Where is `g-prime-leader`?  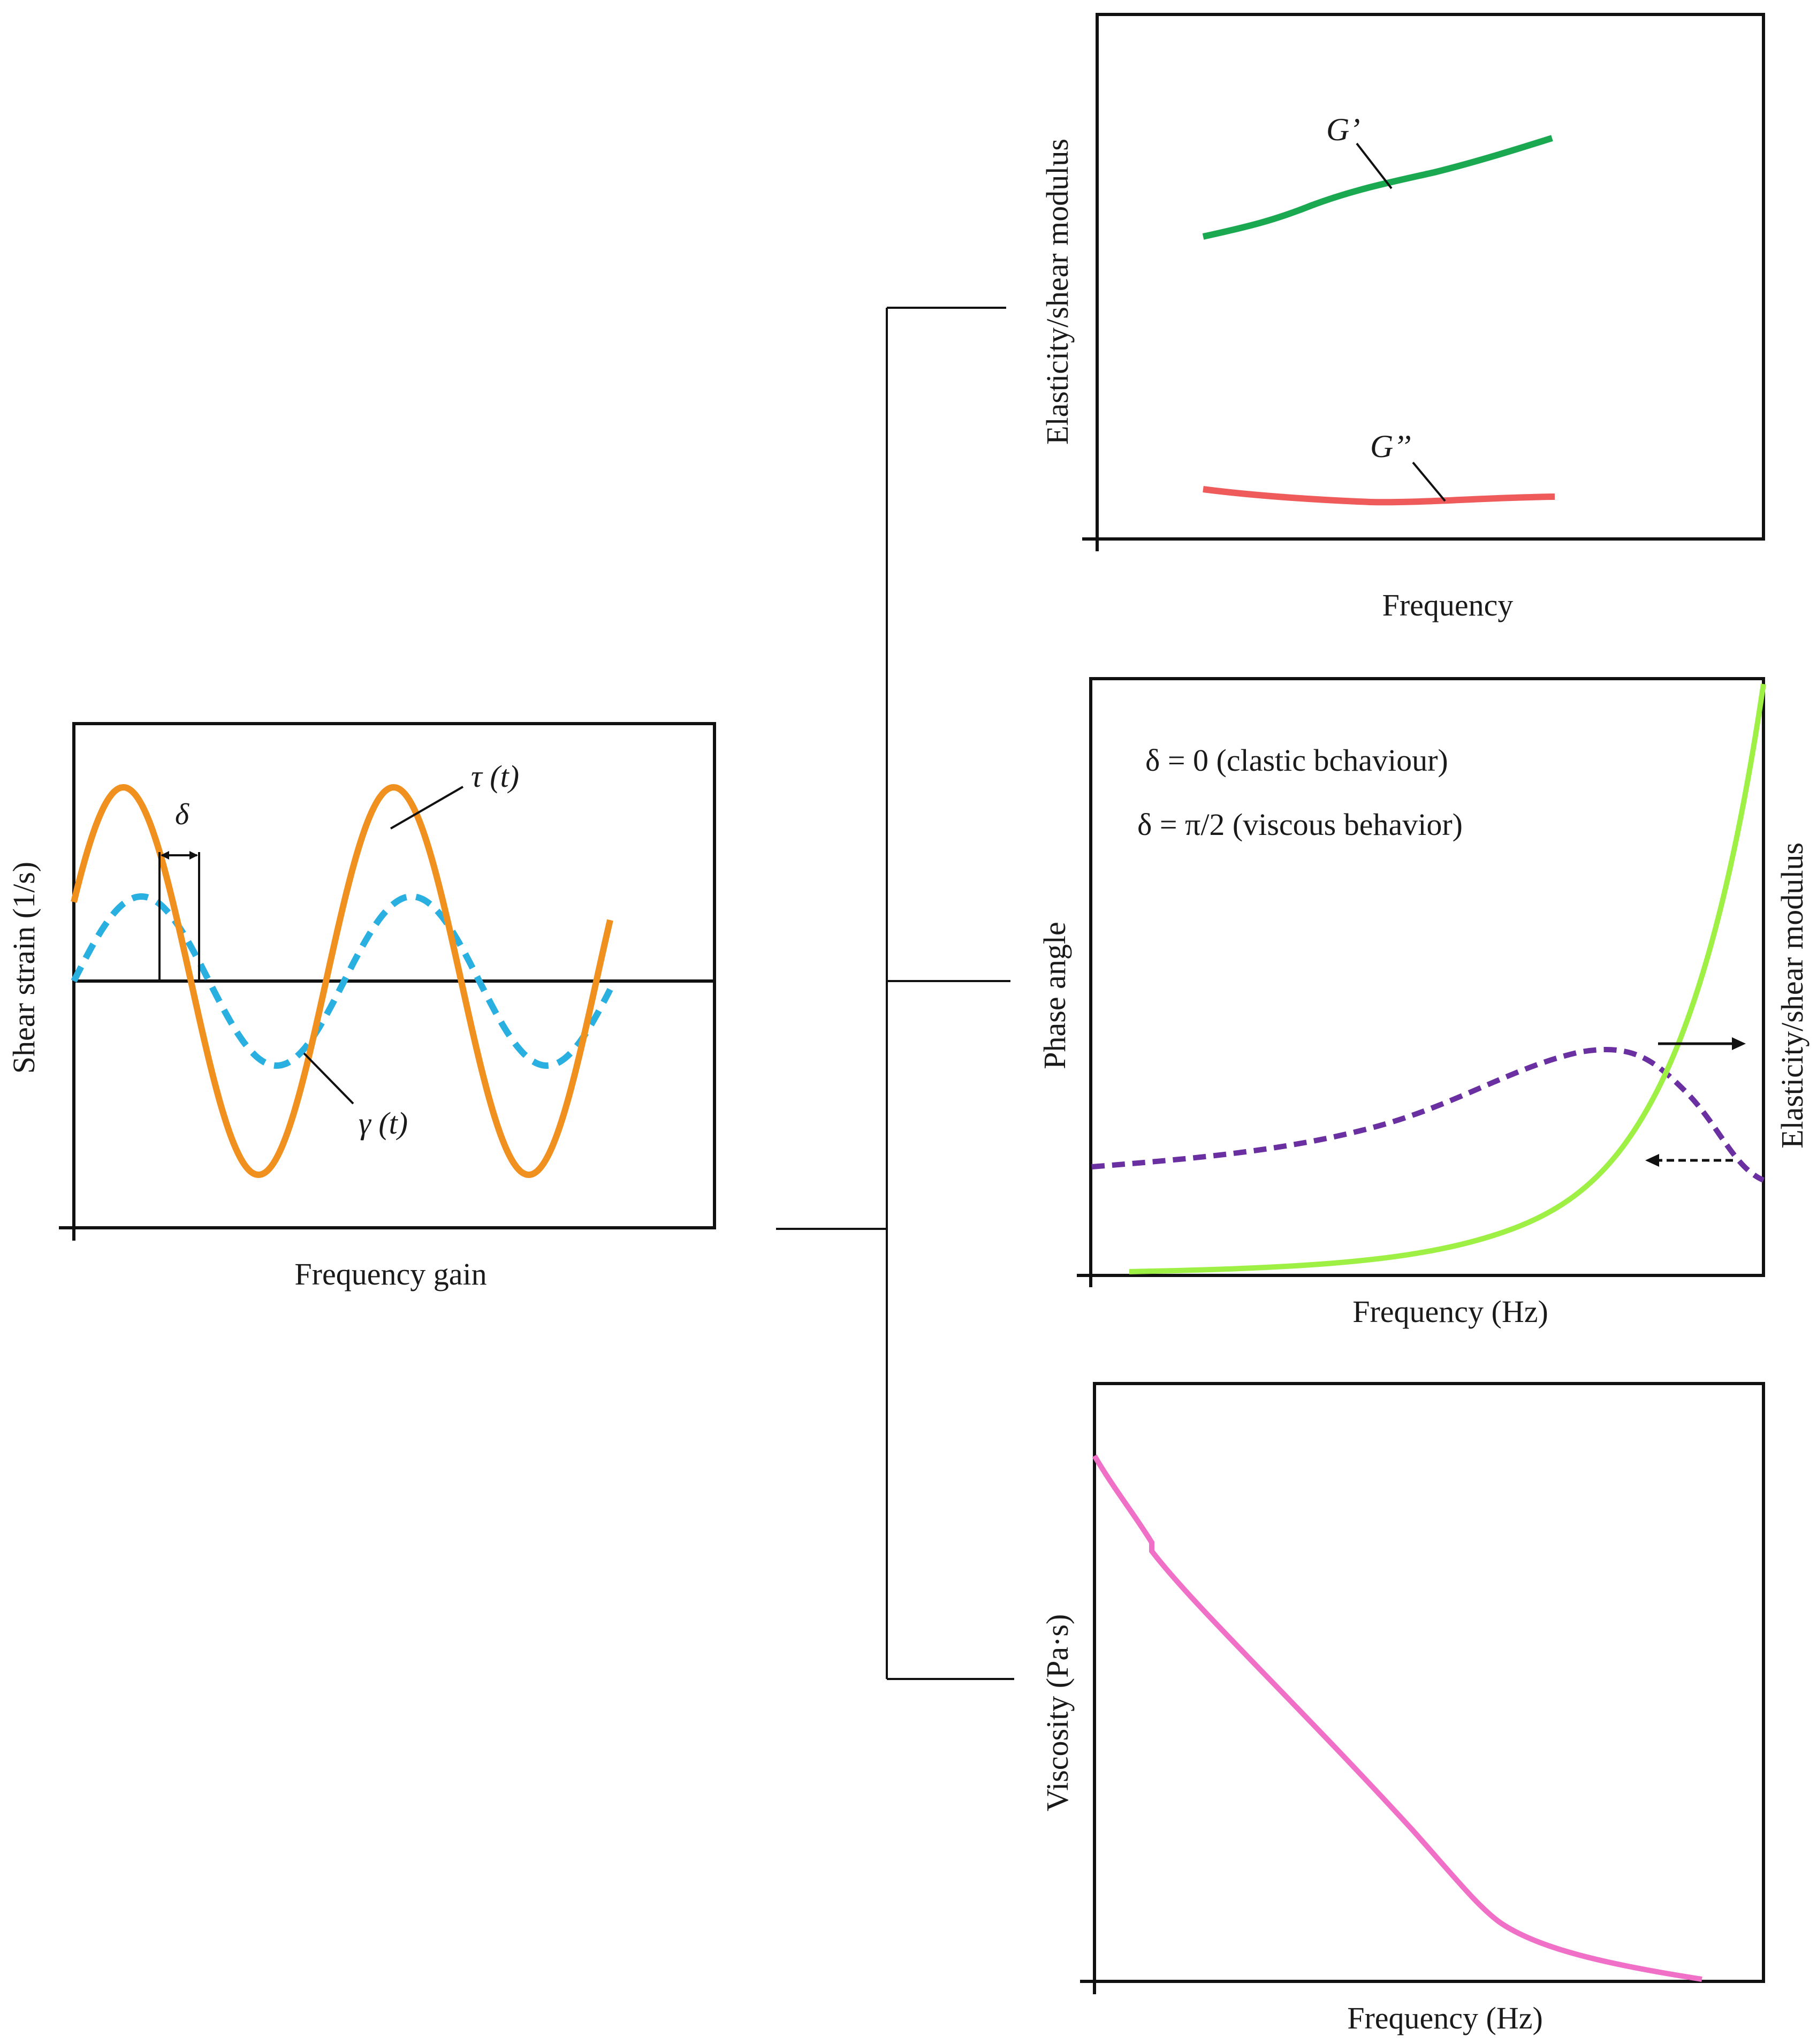 g-prime-leader is located at coordinates (1374, 165).